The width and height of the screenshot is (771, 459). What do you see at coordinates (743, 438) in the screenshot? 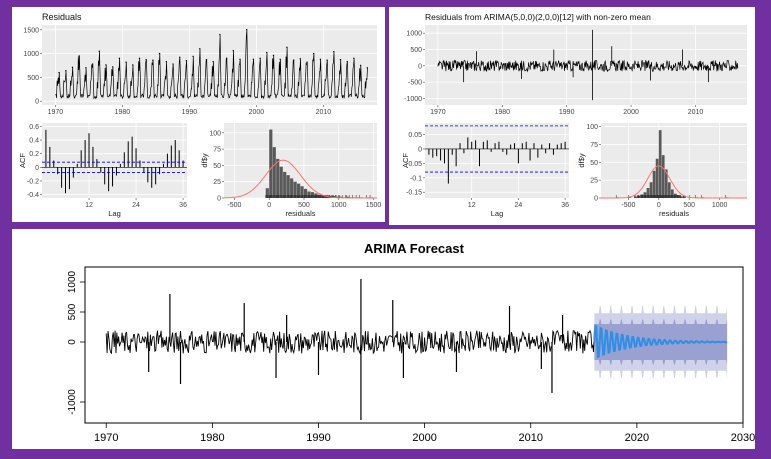
I see `x-tick-label: 2030` at bounding box center [743, 438].